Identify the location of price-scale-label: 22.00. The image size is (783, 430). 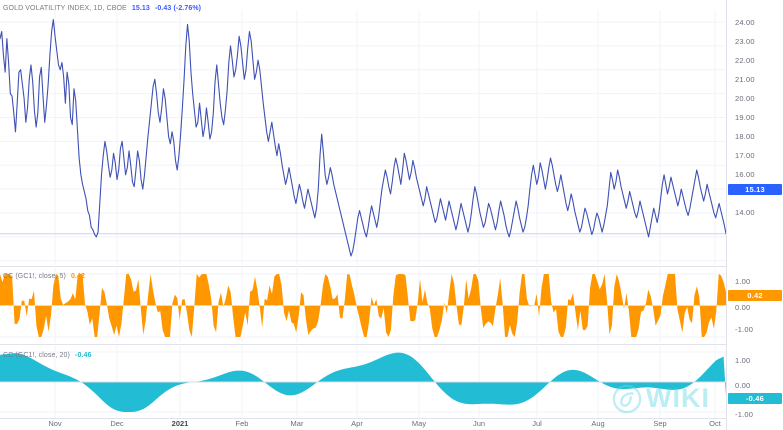
(745, 60).